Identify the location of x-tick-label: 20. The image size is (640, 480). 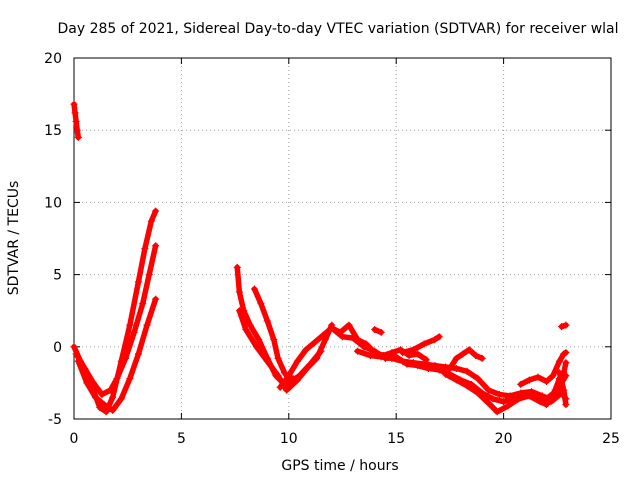
(504, 439).